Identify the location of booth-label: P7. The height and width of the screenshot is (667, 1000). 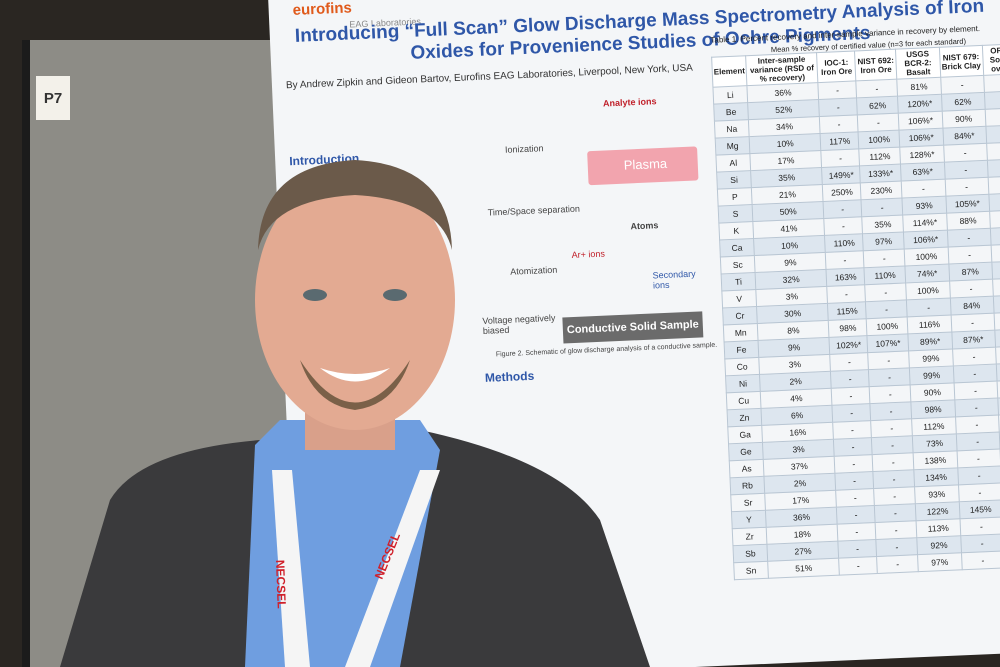
(53, 98).